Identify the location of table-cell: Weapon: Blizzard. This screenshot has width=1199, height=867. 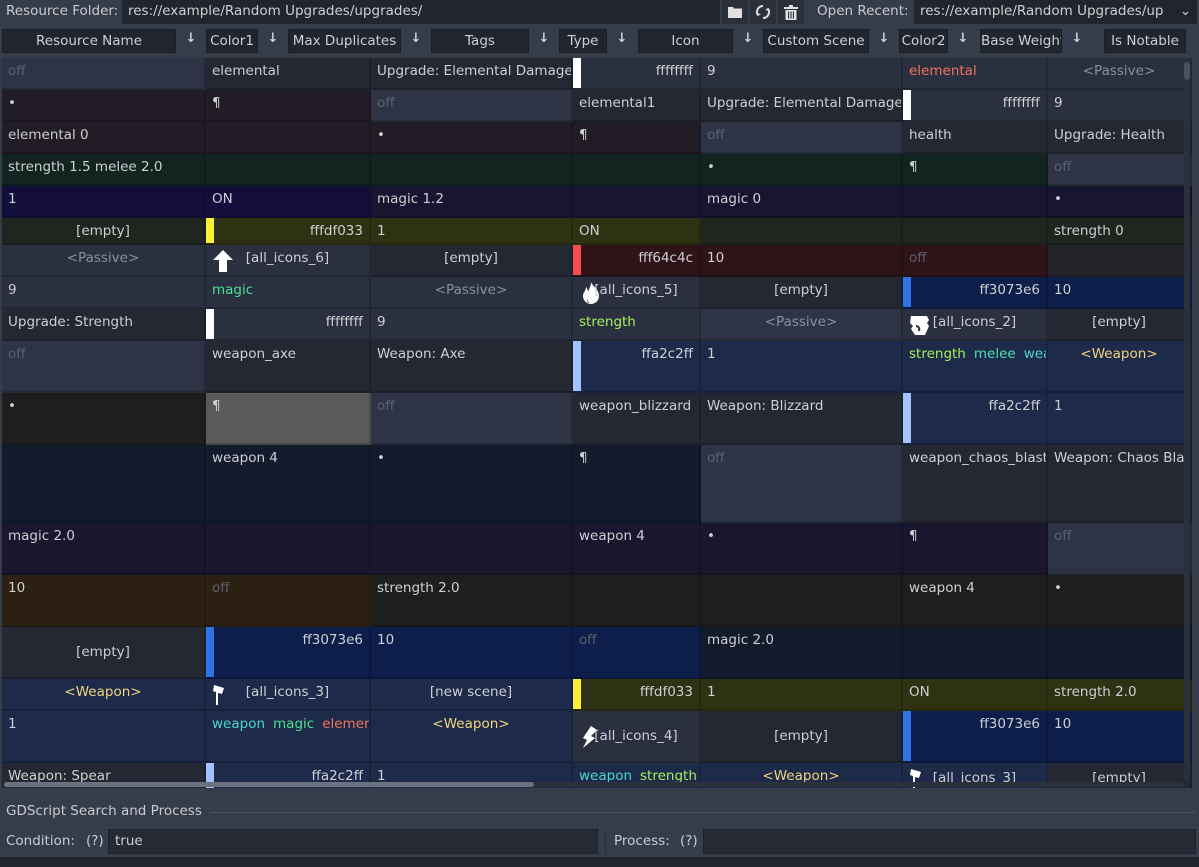
(802, 419).